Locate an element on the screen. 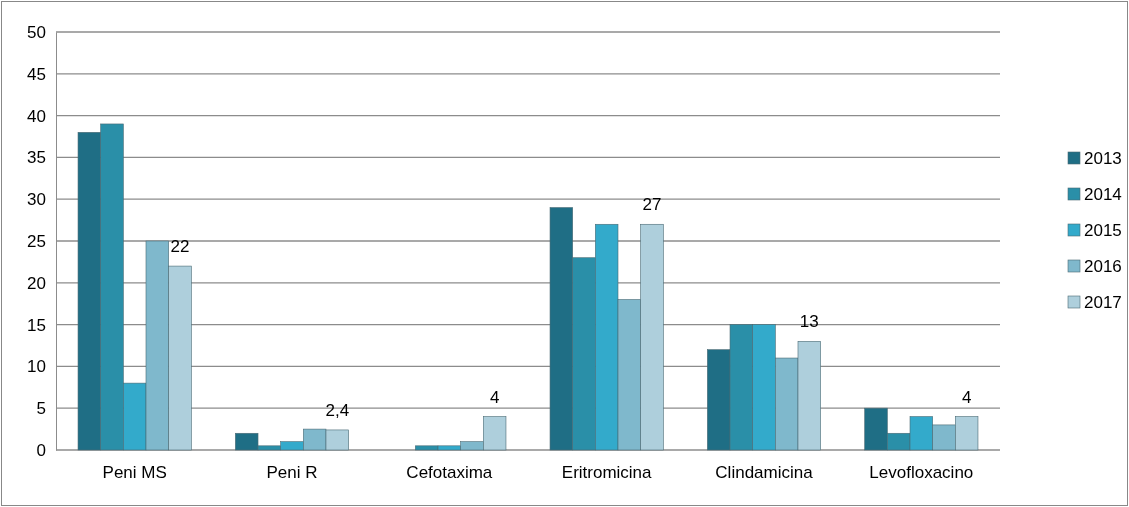  x-tick-label: Peni R is located at coordinates (292, 473).